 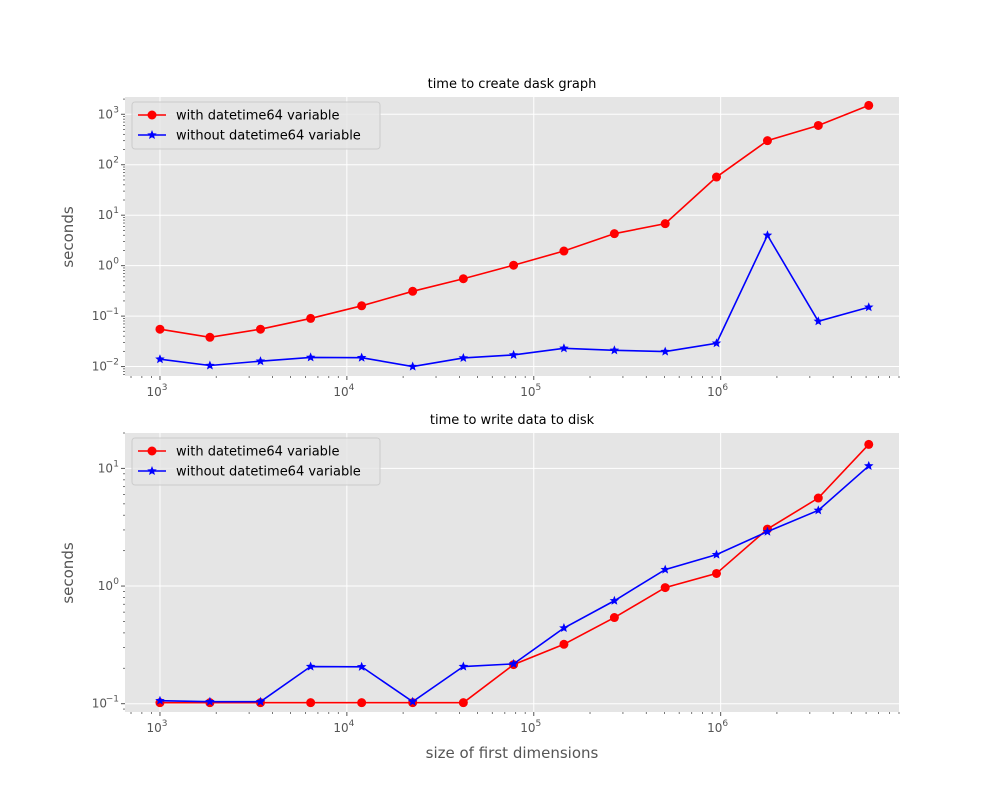 I want to click on chart-title: time to write data to disk, so click(x=512, y=420).